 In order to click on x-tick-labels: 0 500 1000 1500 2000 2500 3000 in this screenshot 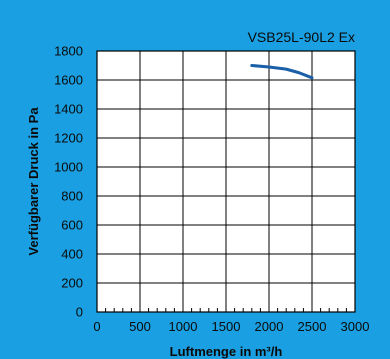, I will do `click(231, 326)`.